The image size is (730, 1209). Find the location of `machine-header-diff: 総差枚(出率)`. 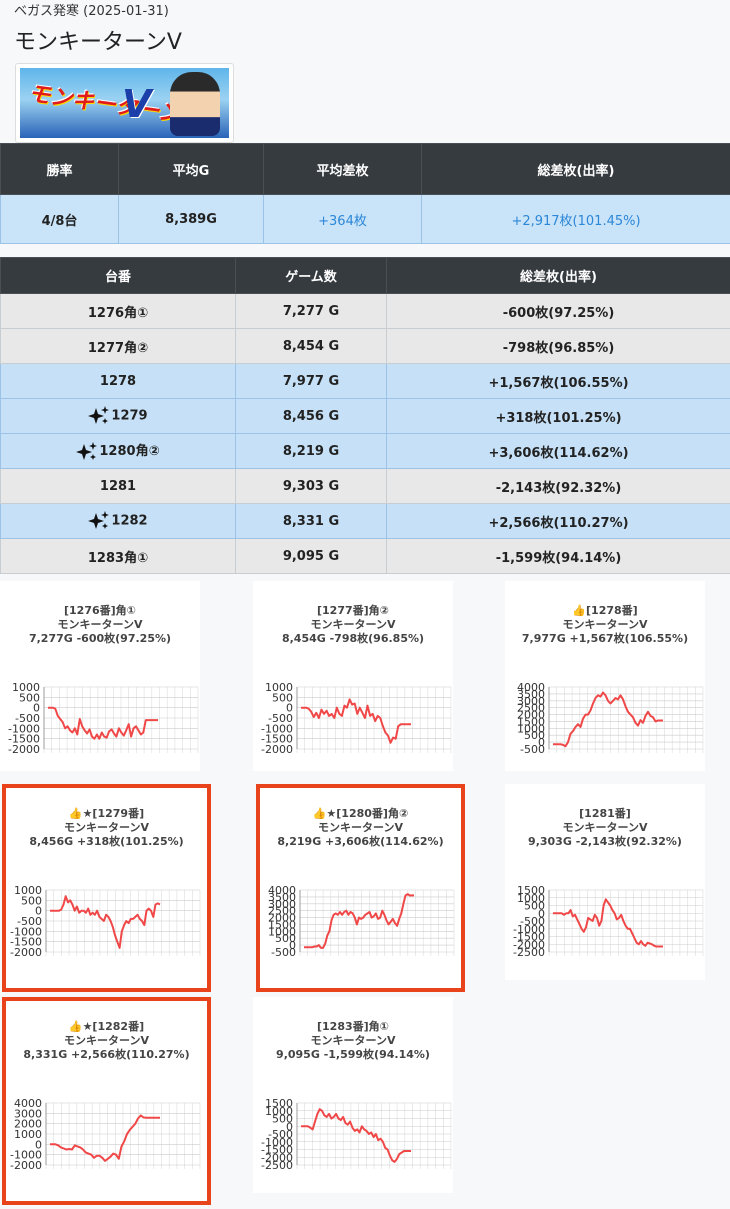

machine-header-diff: 総差枚(出率) is located at coordinates (558, 275).